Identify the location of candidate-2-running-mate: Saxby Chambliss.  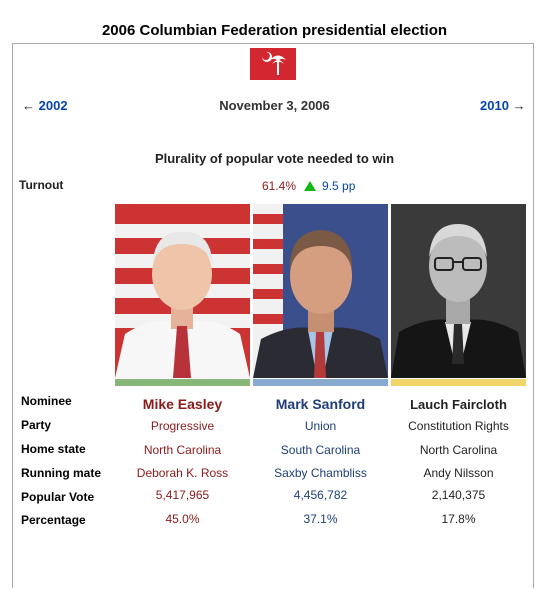
(320, 473).